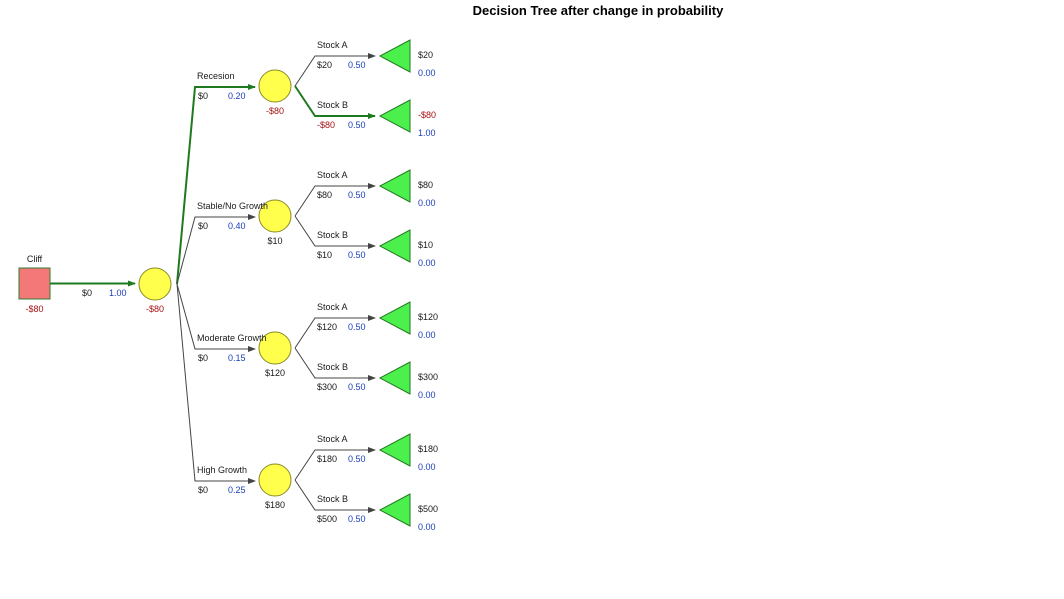  Describe the element at coordinates (274, 241) in the screenshot. I see `chance-node-value-1: $10` at that location.